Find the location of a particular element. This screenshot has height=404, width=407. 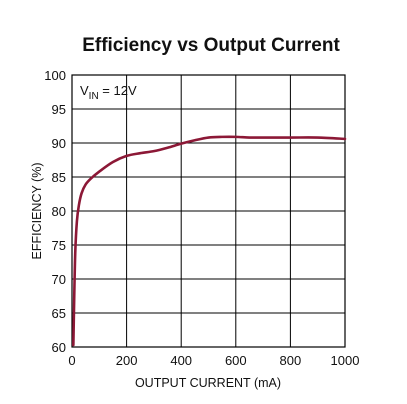

y-tick-label: 95 is located at coordinates (59, 109).